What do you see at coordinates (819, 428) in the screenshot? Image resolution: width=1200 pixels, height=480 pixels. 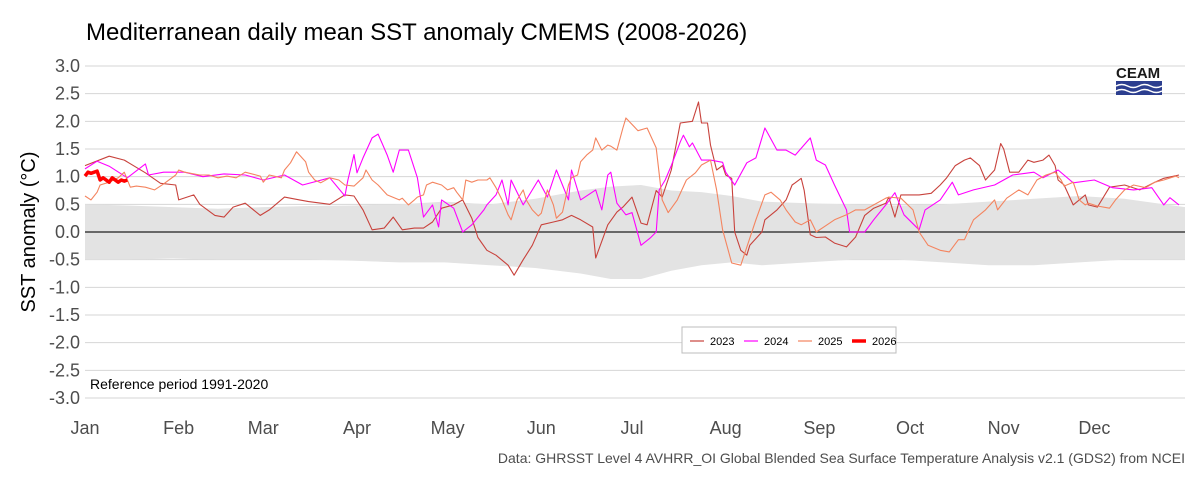 I see `x-tick-label: Sep` at bounding box center [819, 428].